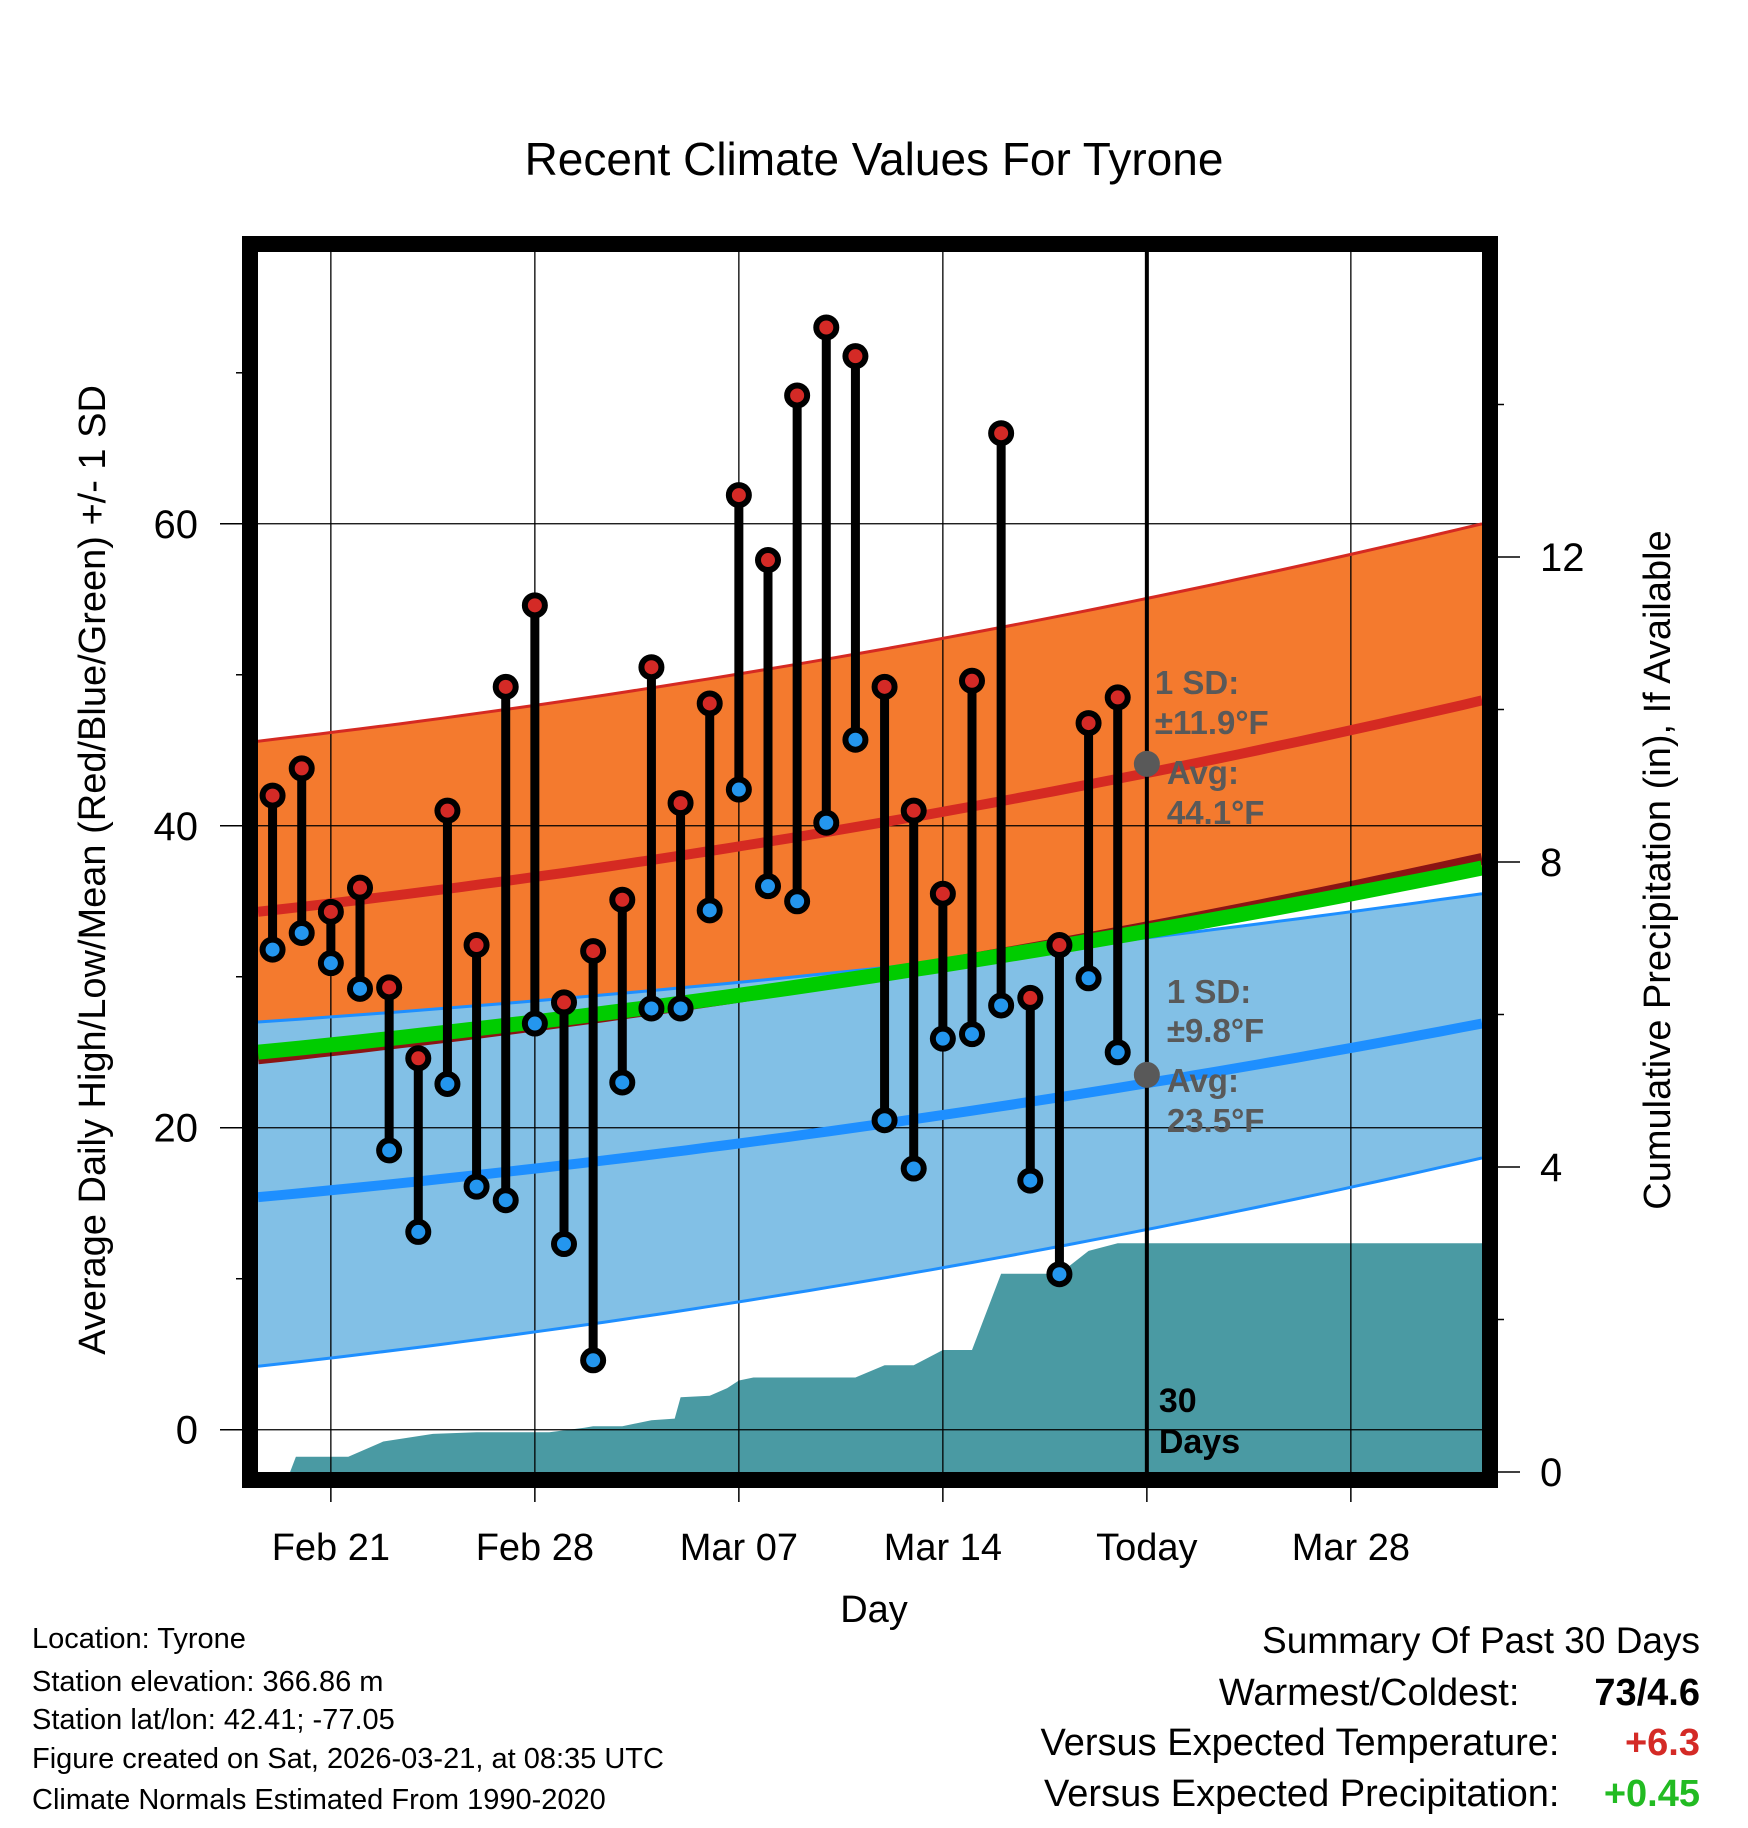 The height and width of the screenshot is (1828, 1748). What do you see at coordinates (1203, 1080) in the screenshot?
I see `low-avg-label: Avg:` at bounding box center [1203, 1080].